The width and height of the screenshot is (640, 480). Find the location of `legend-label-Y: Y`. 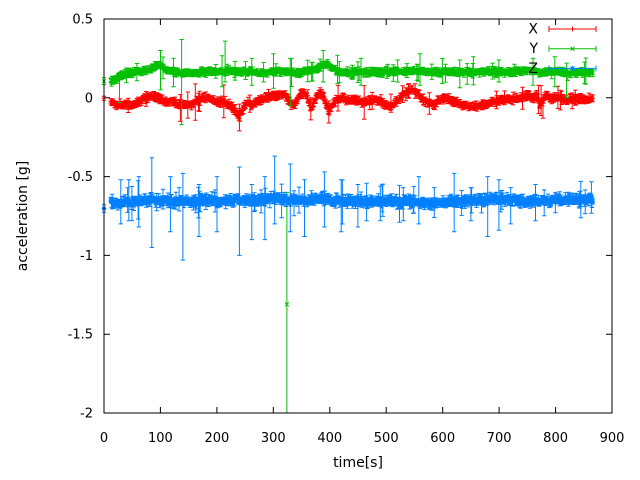

legend-label-Y: Y is located at coordinates (533, 49).